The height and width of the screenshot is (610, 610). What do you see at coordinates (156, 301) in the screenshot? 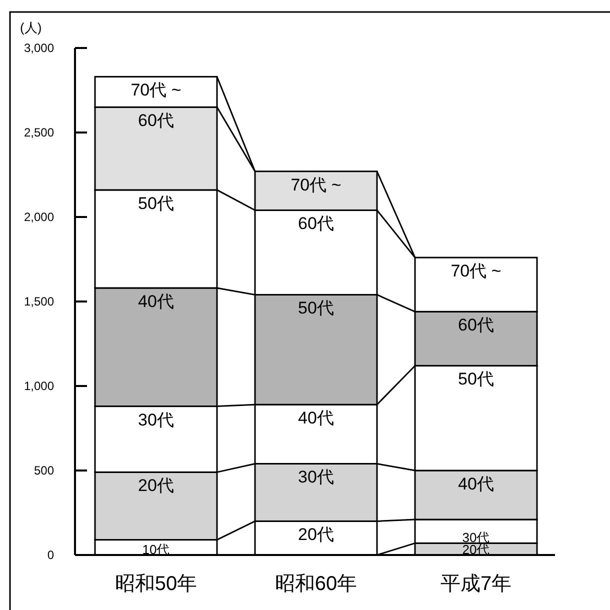
I see `series-label: 40代` at bounding box center [156, 301].